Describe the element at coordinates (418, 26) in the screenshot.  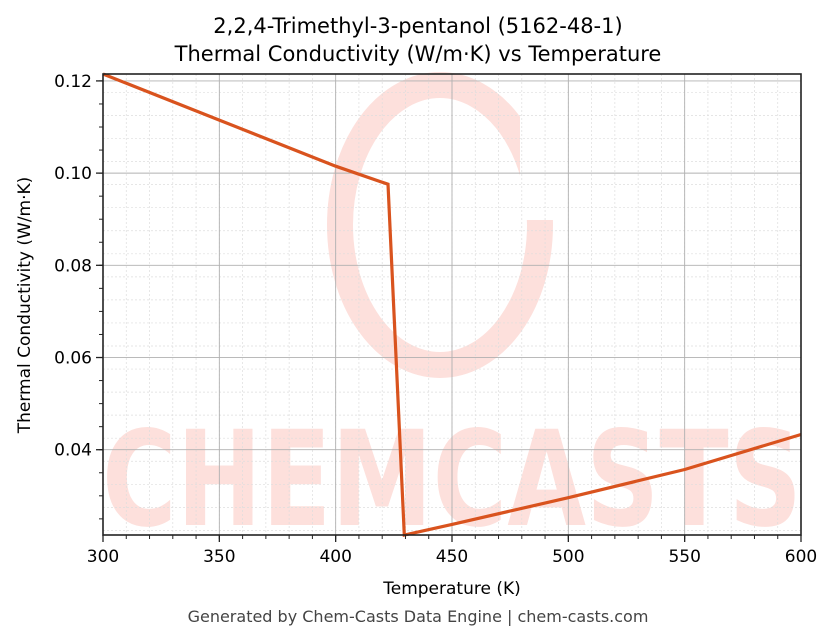
I see `chart-title: 2,2,4-Trimethyl-3-pentanol (5162-48-1)` at that location.